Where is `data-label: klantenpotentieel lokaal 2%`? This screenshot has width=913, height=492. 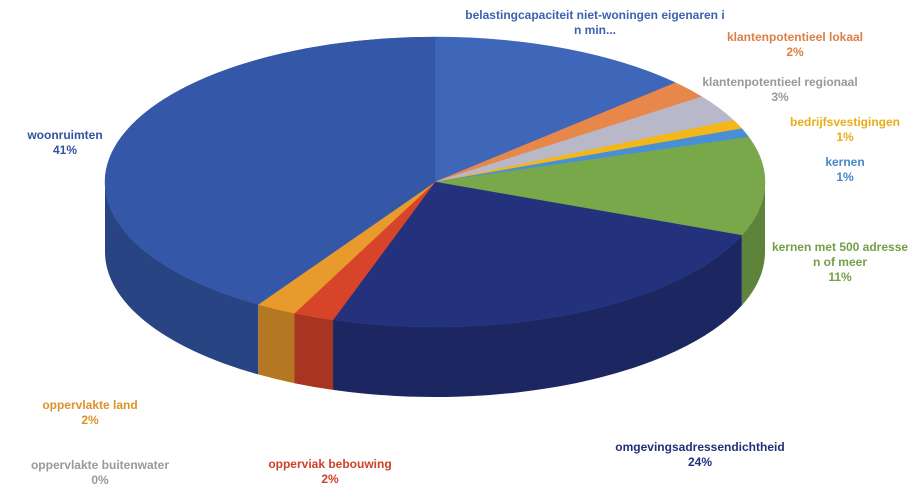 data-label: klantenpotentieel lokaal 2% is located at coordinates (795, 45).